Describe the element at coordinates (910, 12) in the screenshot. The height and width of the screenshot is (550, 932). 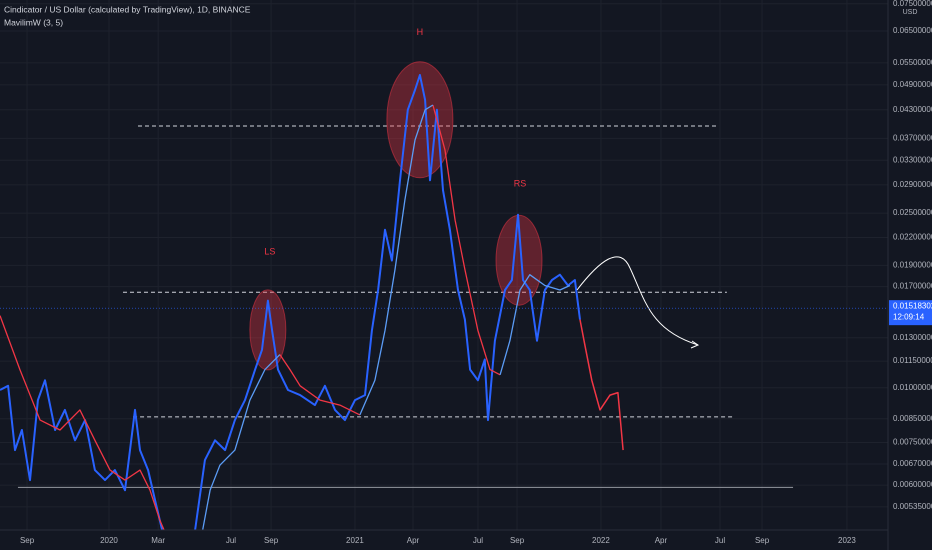
I see `axis-unit: USD` at that location.